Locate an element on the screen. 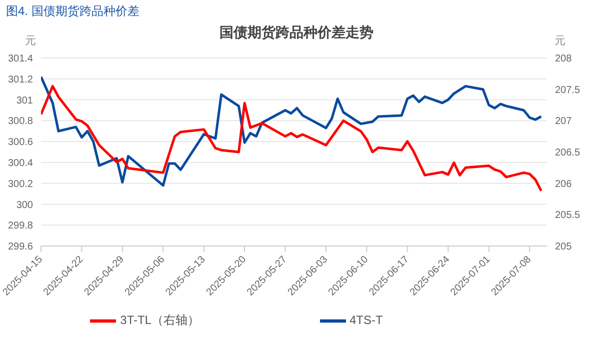 This screenshot has width=593, height=344. y-axis-title: 元 is located at coordinates (30, 41).